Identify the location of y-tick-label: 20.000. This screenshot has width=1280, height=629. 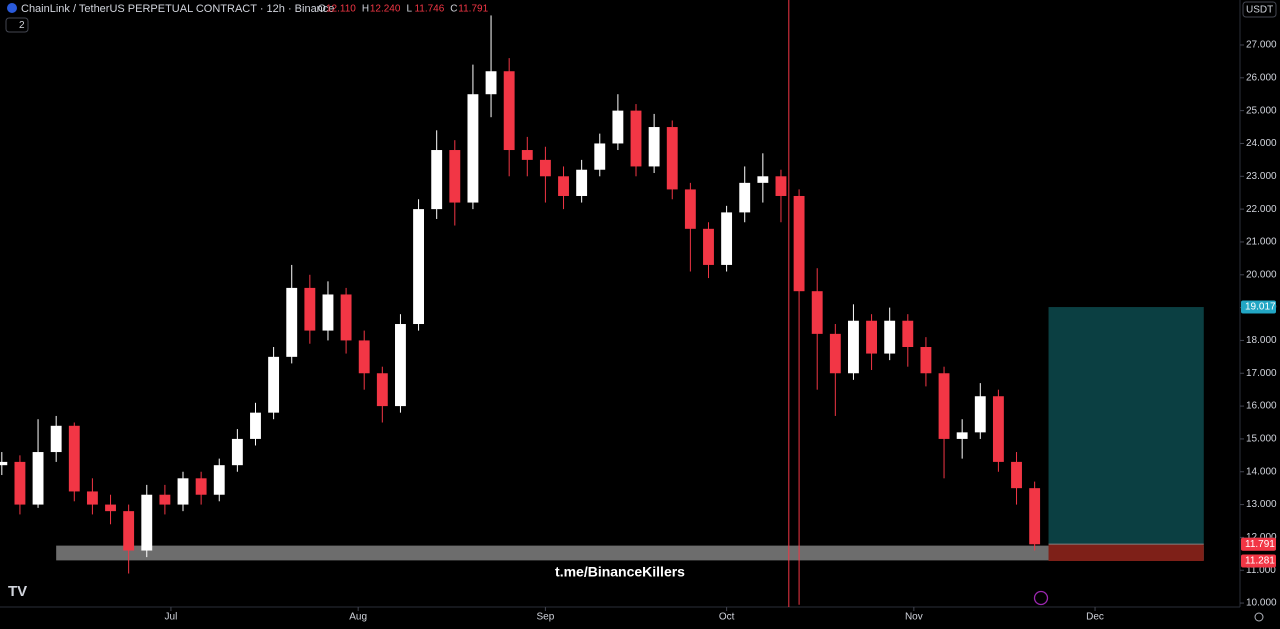
(1261, 274).